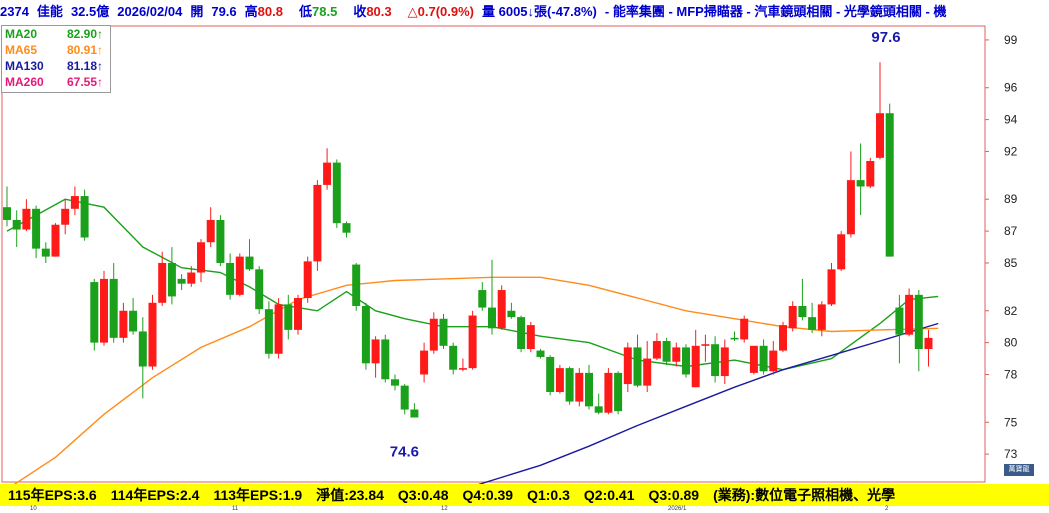 The image size is (1049, 513). Describe the element at coordinates (1011, 454) in the screenshot. I see `y-tick-label: 73` at that location.